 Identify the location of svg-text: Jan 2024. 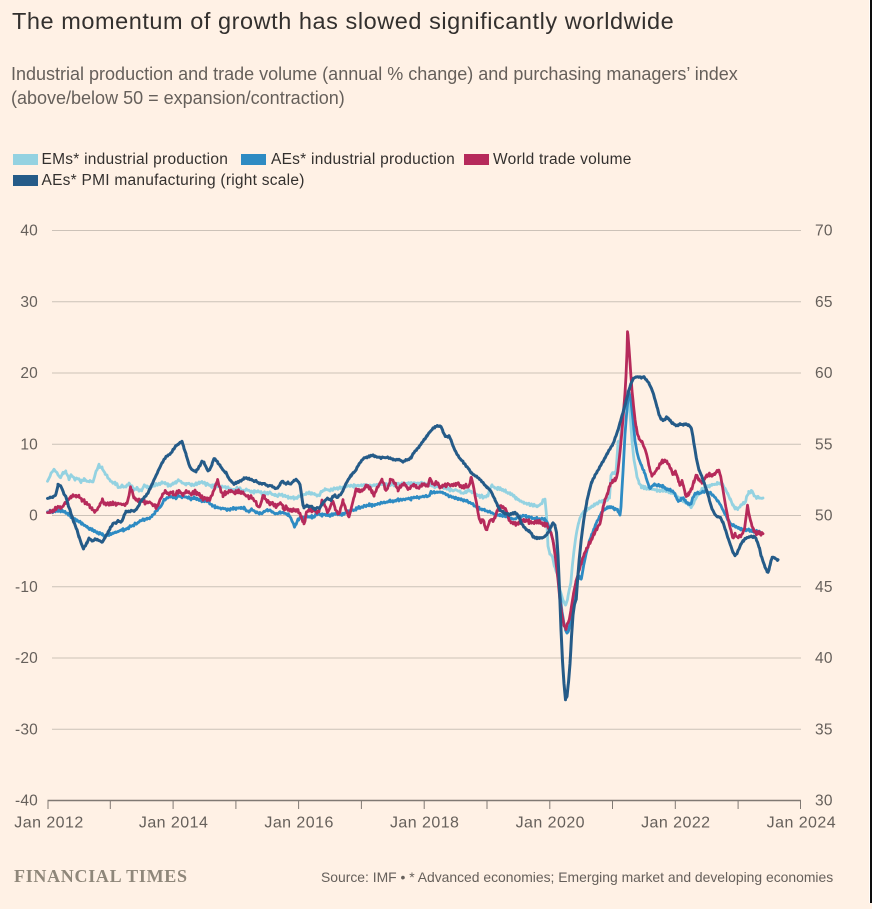
(801, 823).